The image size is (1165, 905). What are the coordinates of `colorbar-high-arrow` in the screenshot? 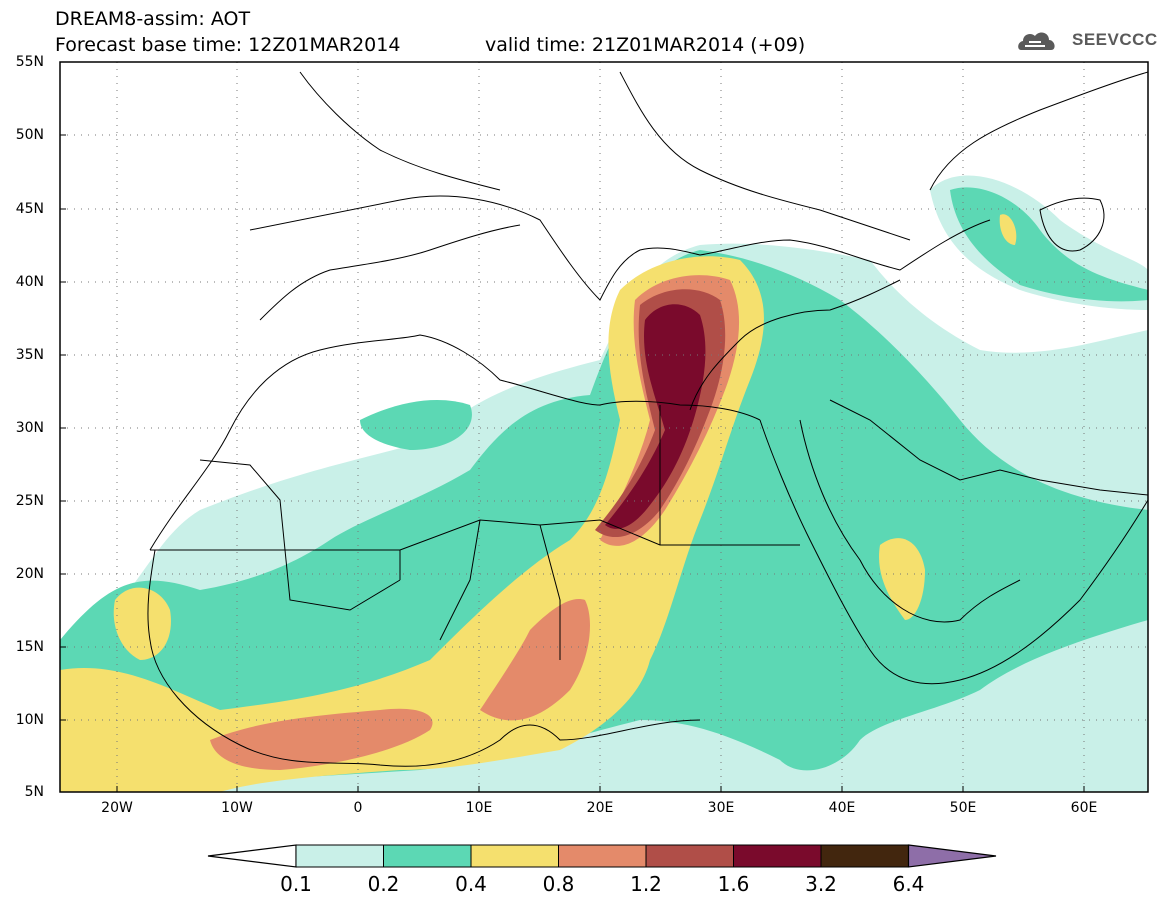 It's located at (952, 856).